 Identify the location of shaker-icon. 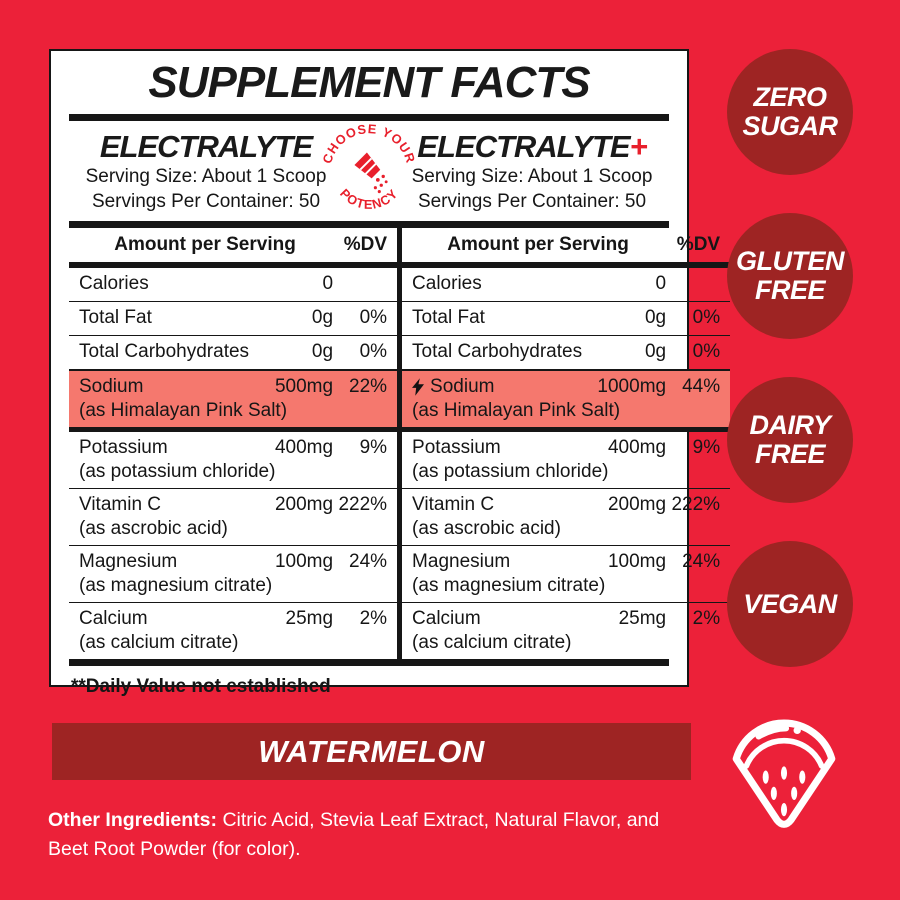
(367, 165).